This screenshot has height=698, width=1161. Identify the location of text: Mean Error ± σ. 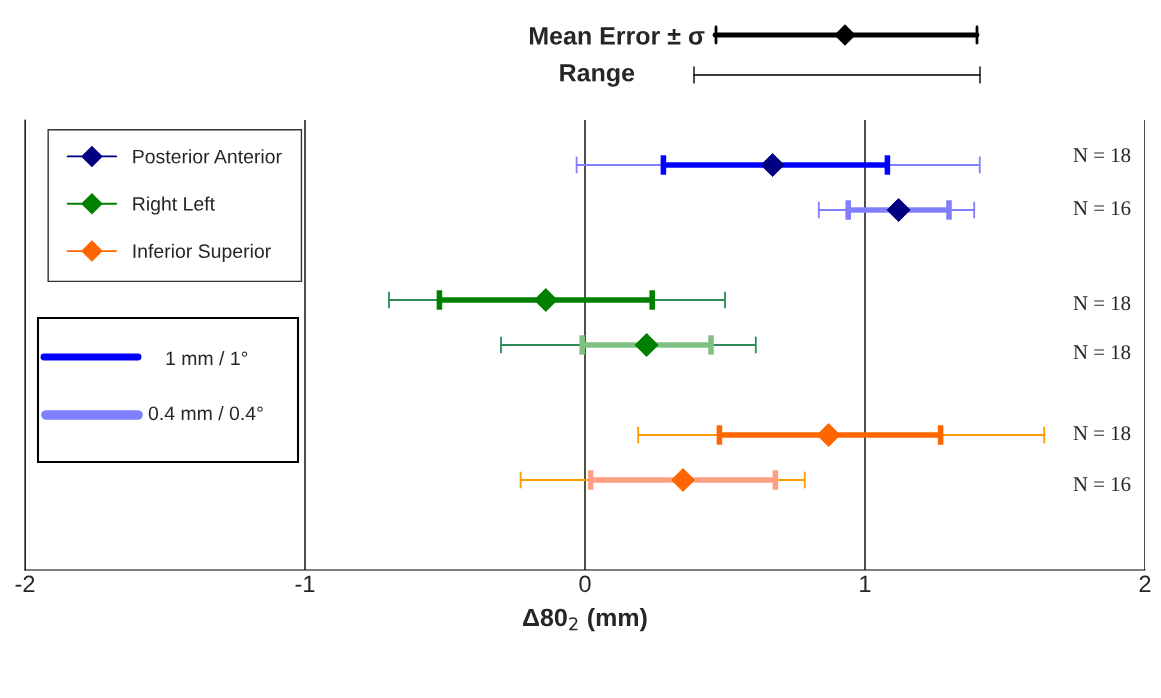
(617, 36).